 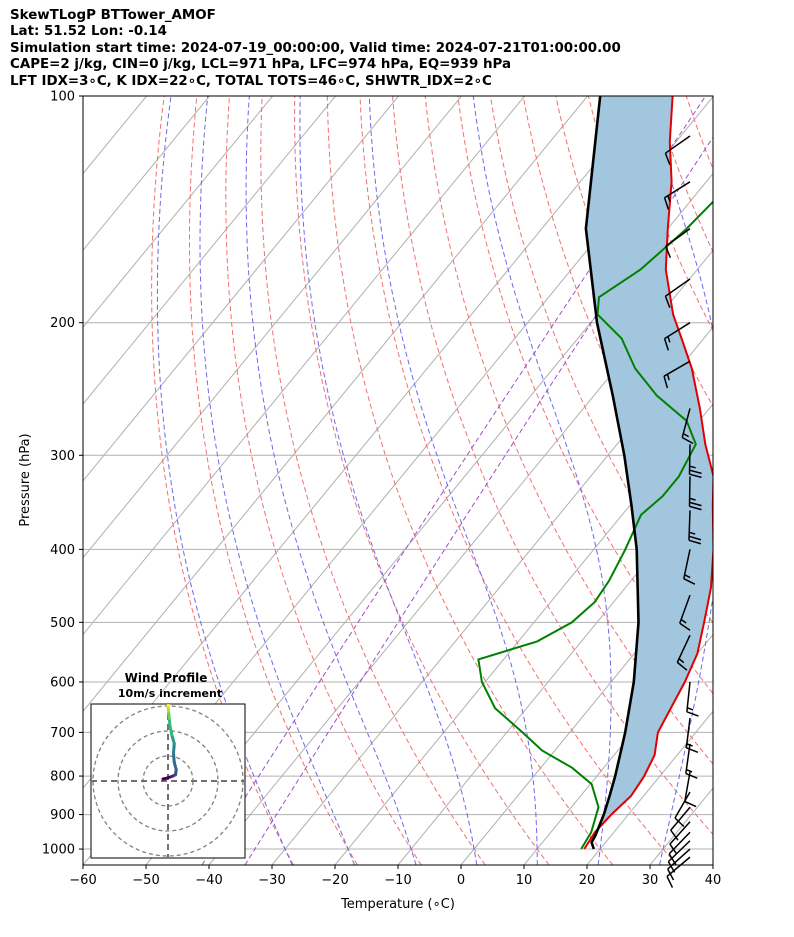 What do you see at coordinates (25, 479) in the screenshot?
I see `y-axis-label: Pressure (hPa)` at bounding box center [25, 479].